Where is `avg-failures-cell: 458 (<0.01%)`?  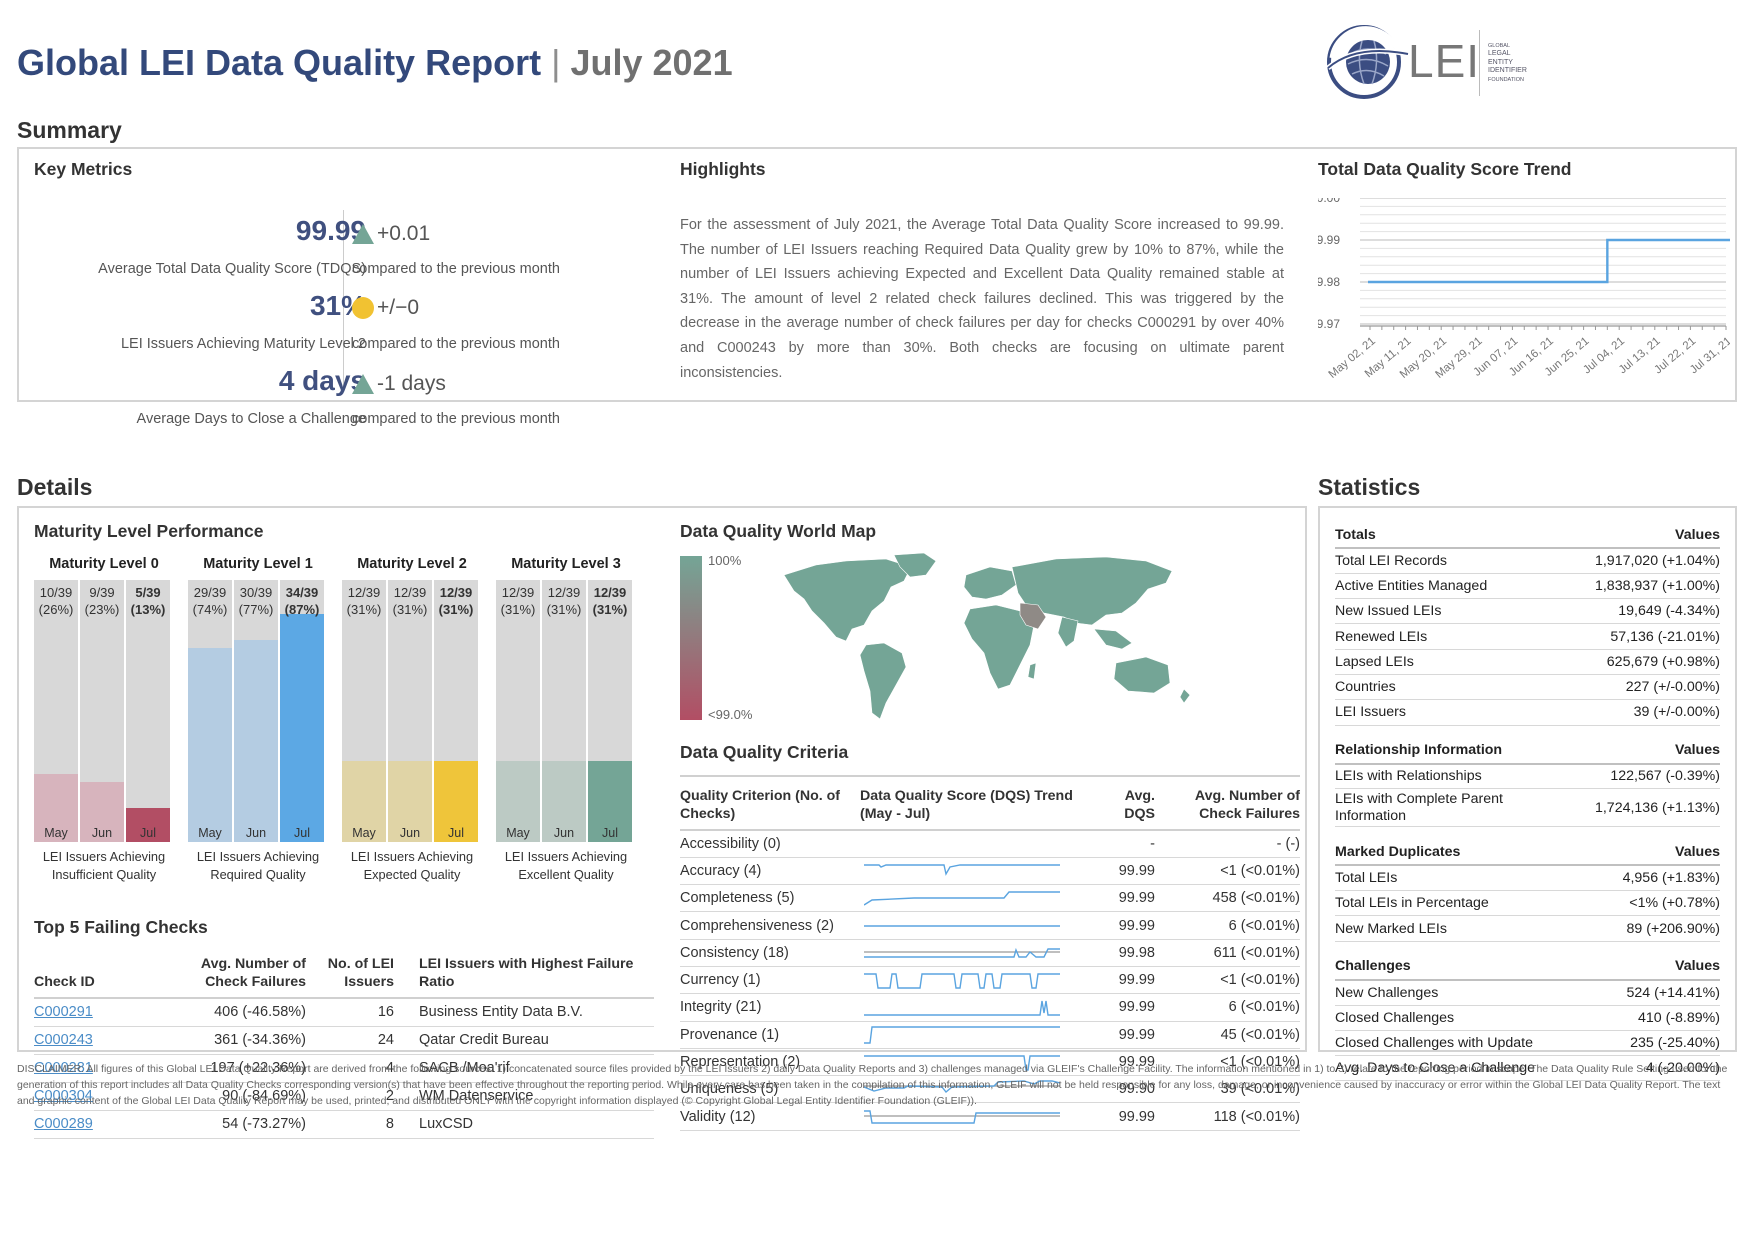
avg-failures-cell: 458 (<0.01%) is located at coordinates (1227, 898).